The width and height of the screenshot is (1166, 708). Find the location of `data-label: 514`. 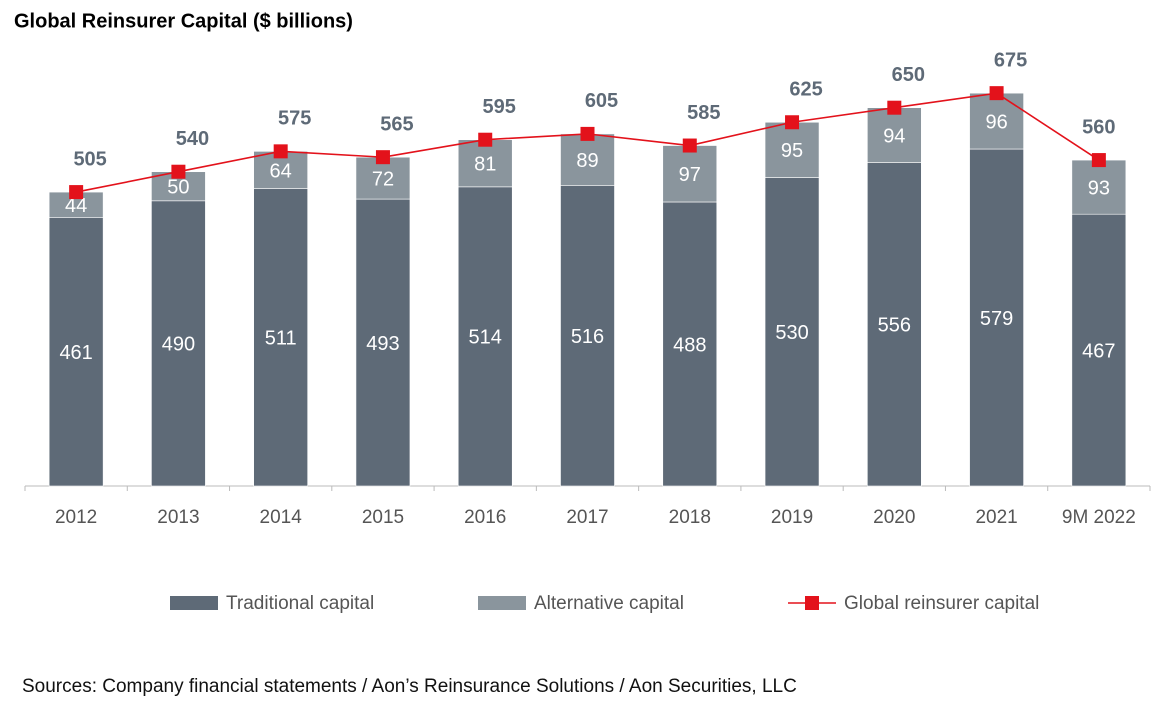

data-label: 514 is located at coordinates (485, 338).